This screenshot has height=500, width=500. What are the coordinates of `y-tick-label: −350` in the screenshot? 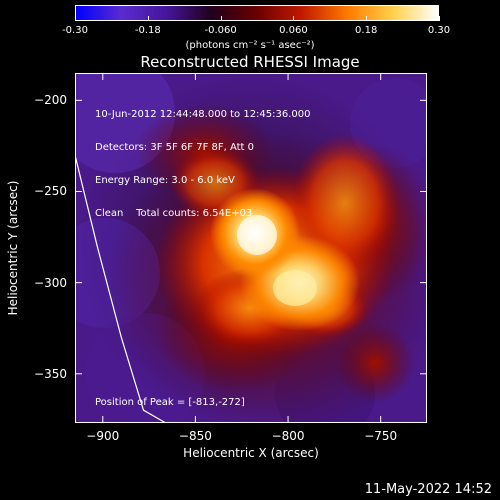 It's located at (50, 373).